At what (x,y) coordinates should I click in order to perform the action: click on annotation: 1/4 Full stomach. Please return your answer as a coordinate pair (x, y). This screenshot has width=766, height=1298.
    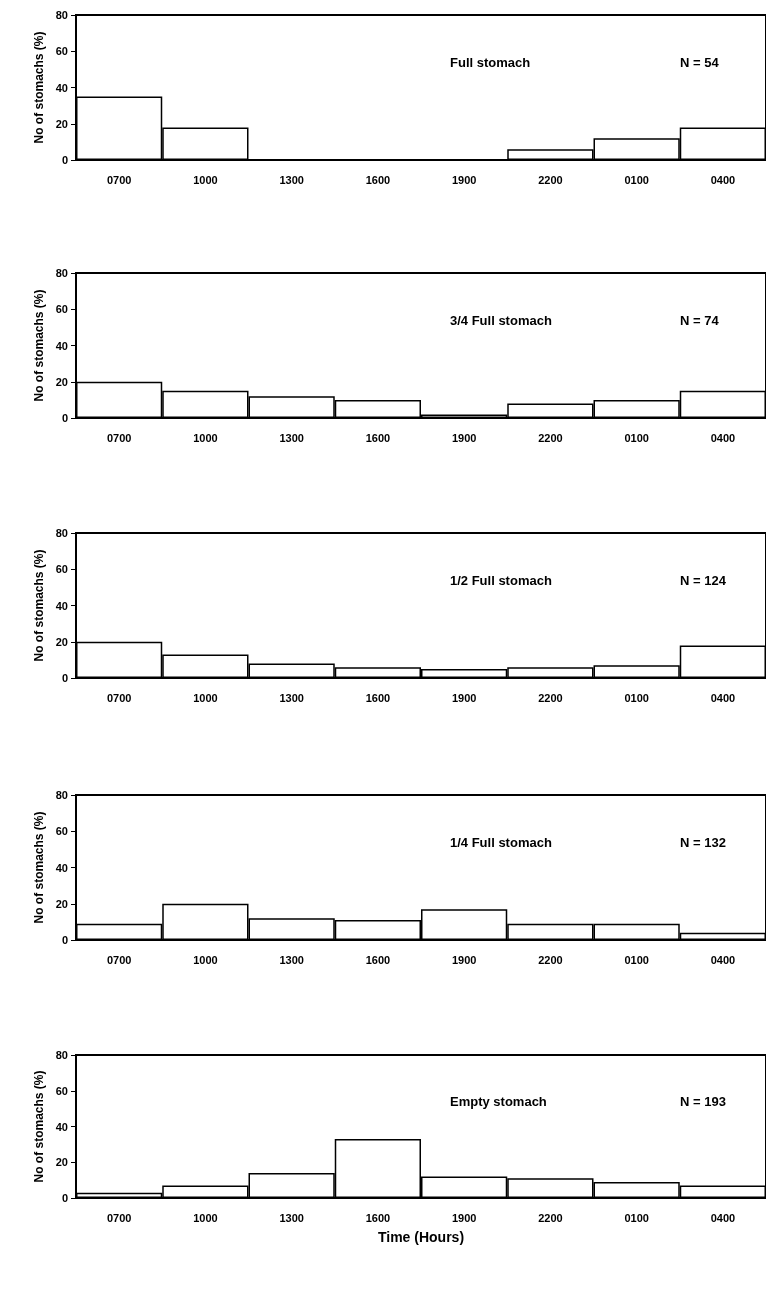
    Looking at the image, I should click on (500, 842).